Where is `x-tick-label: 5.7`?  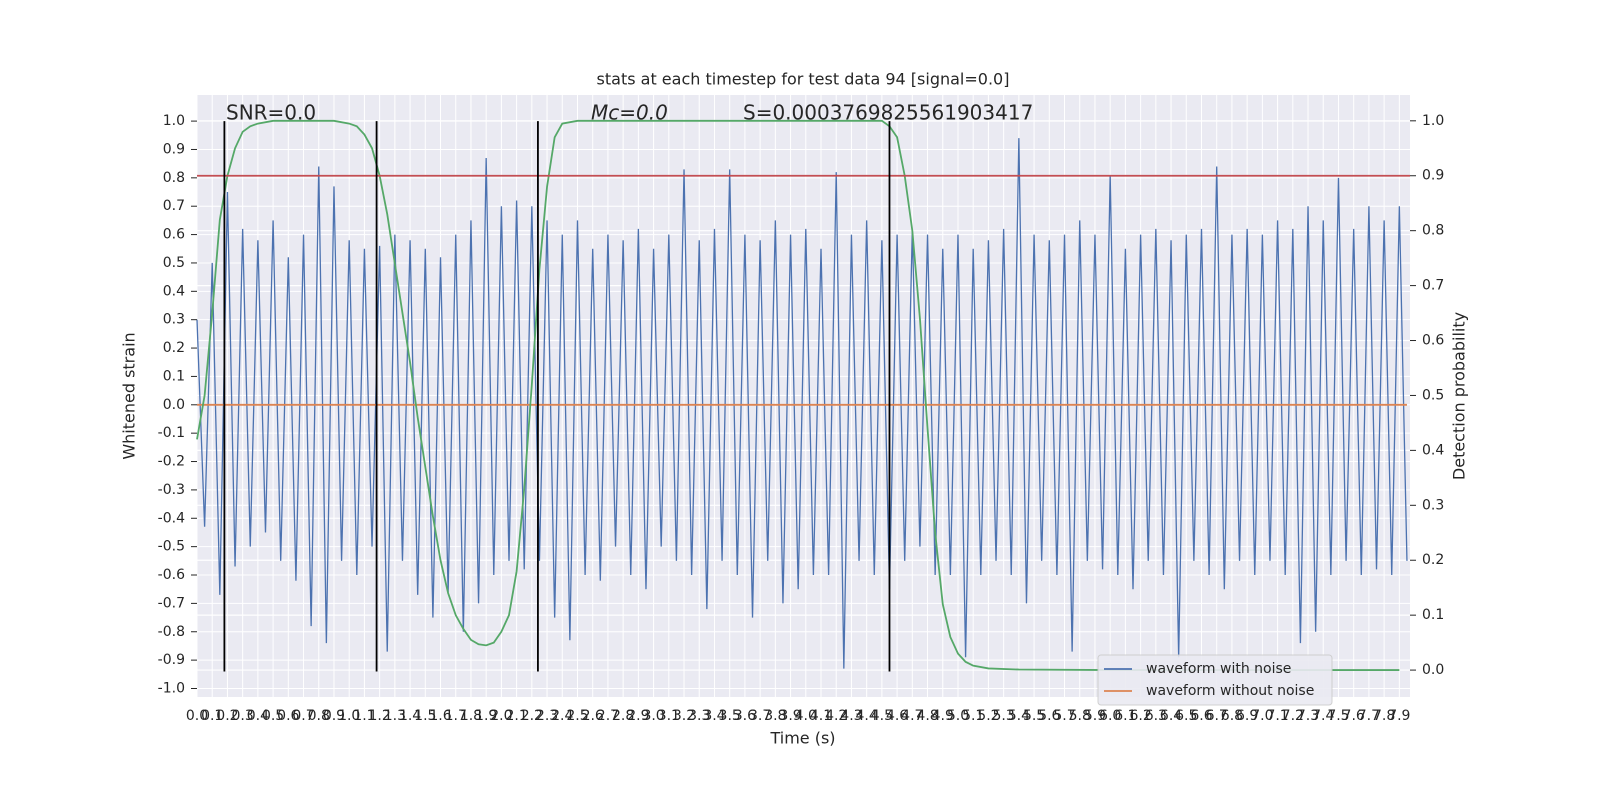
x-tick-label: 5.7 is located at coordinates (1064, 716).